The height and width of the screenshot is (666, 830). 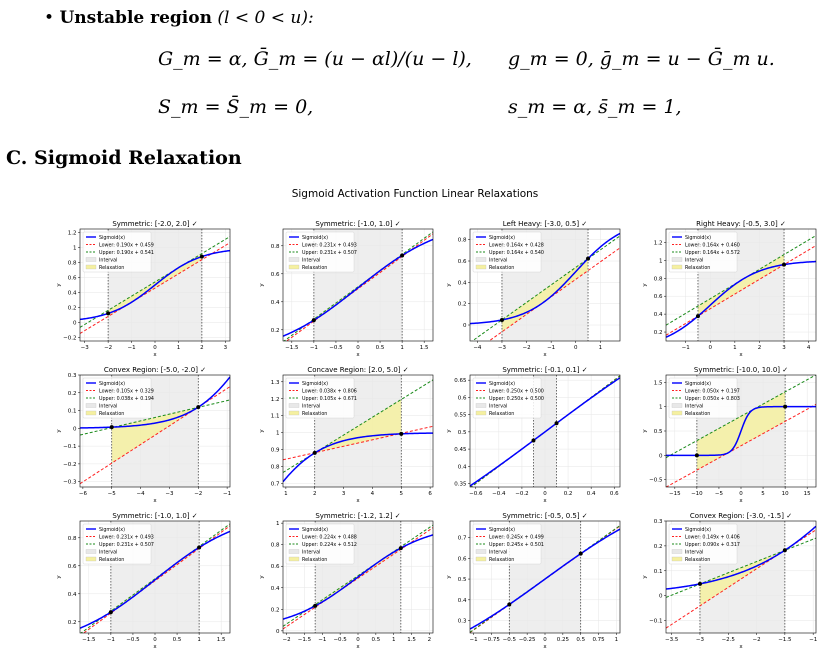 I want to click on legend-entry-label: Lower: 0.231x + 0.493, so click(x=126, y=537).